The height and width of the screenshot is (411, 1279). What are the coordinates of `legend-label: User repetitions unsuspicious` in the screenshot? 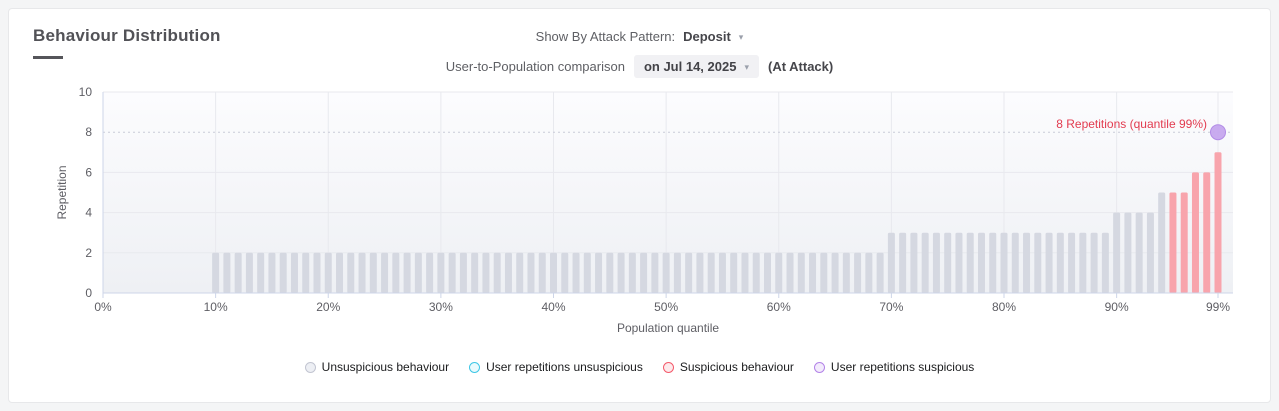 It's located at (564, 367).